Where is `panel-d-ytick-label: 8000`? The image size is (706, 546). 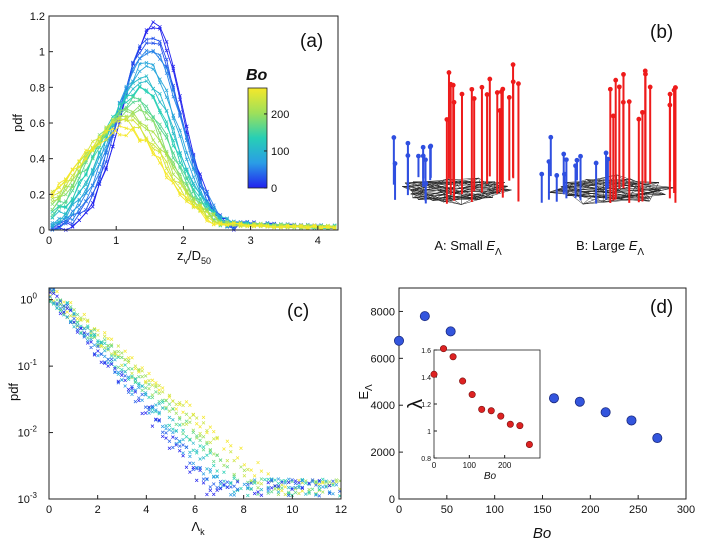
panel-d-ytick-label: 8000 is located at coordinates (383, 312).